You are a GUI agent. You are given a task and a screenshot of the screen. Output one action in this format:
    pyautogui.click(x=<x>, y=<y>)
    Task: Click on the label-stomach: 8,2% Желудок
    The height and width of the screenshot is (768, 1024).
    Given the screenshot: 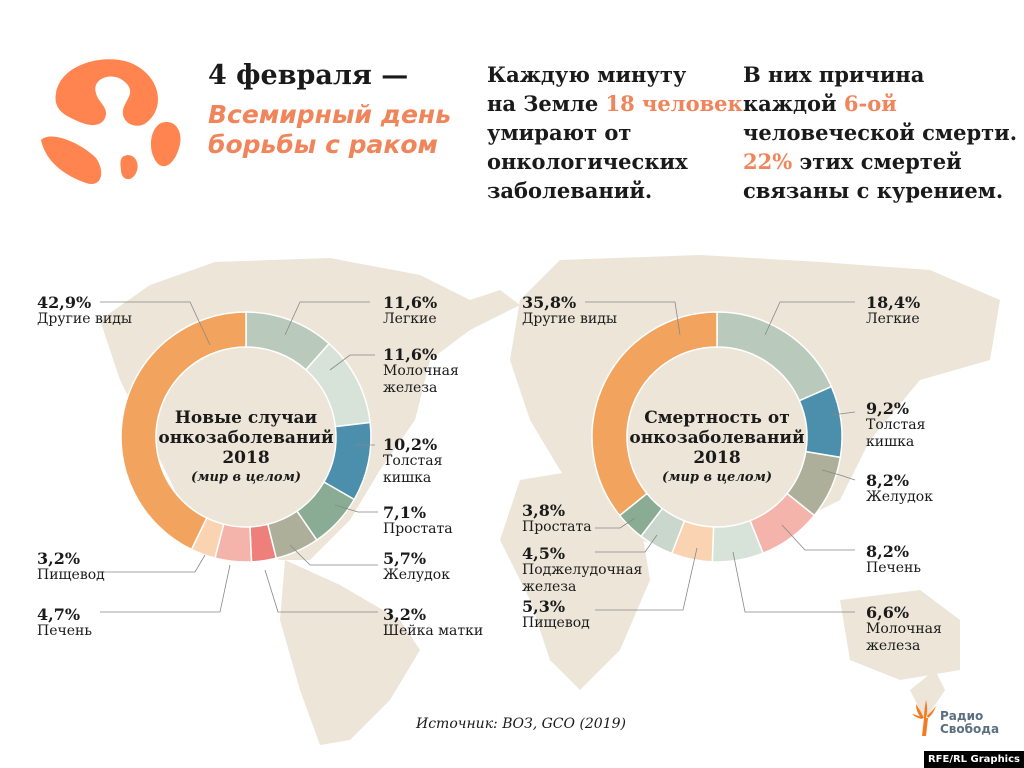 What is the action you would take?
    pyautogui.click(x=899, y=488)
    